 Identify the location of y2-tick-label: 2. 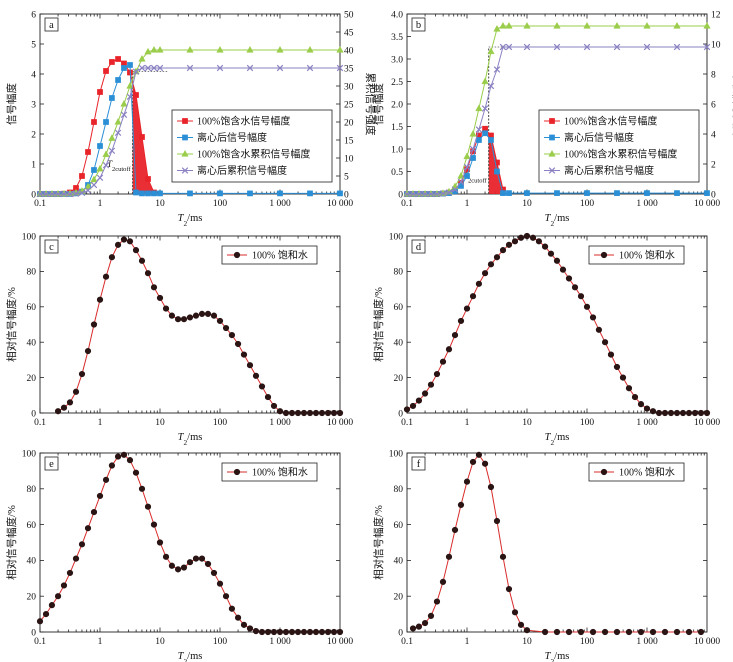
(713, 165).